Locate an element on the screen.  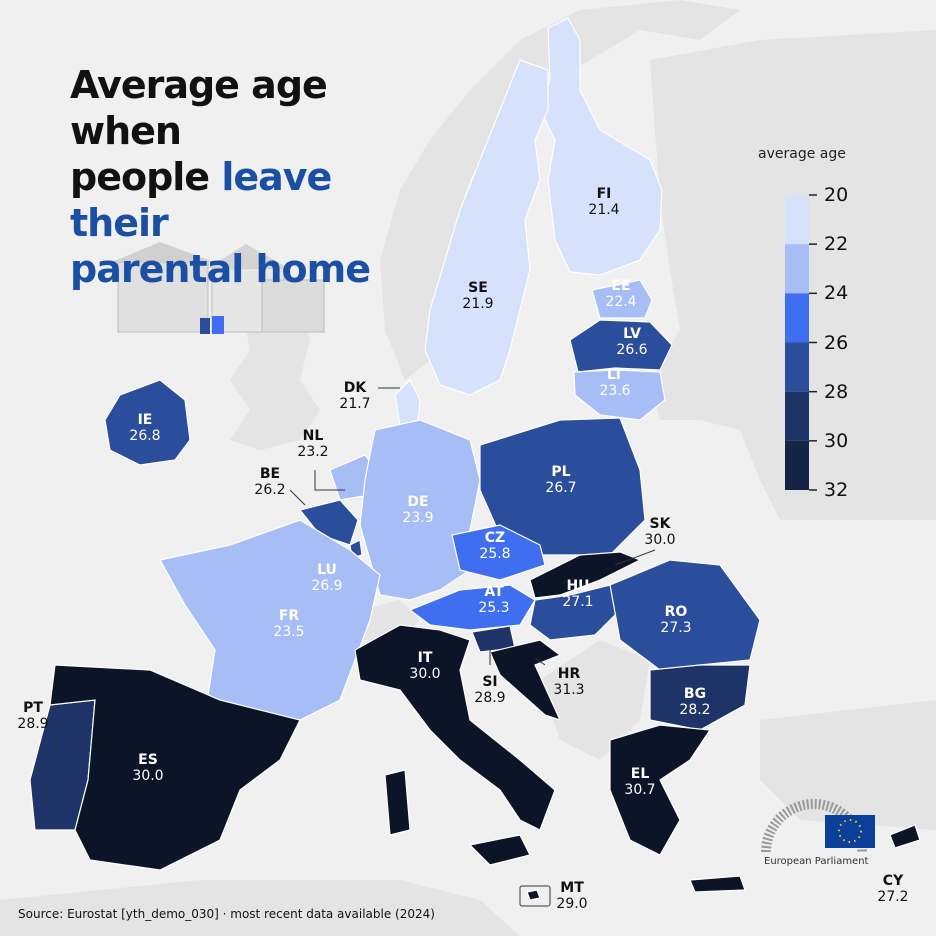
country-lt is located at coordinates (619, 395).